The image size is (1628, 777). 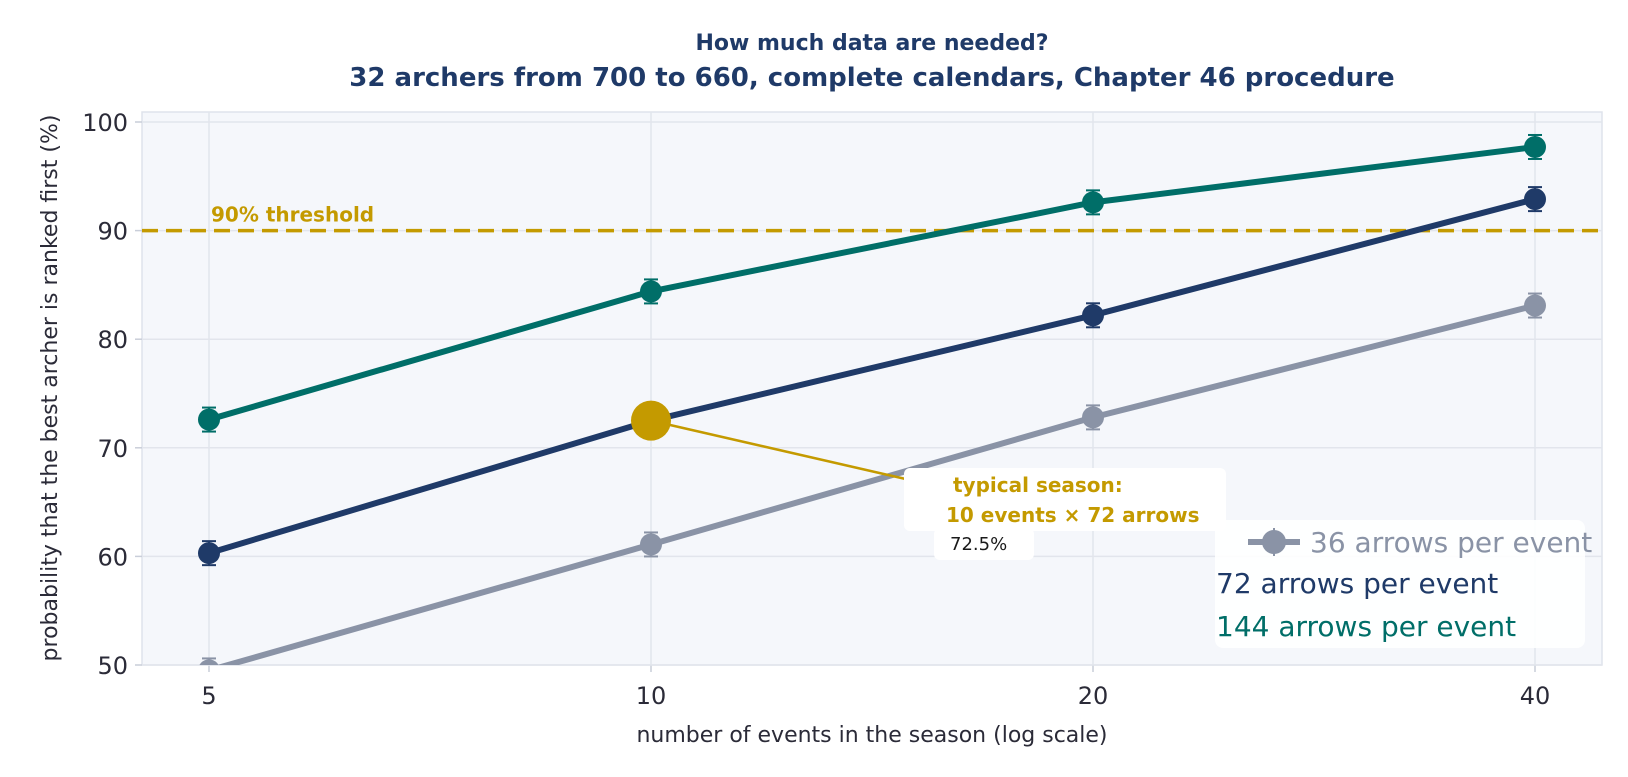 I want to click on y-tick-label: 70, so click(x=112, y=449).